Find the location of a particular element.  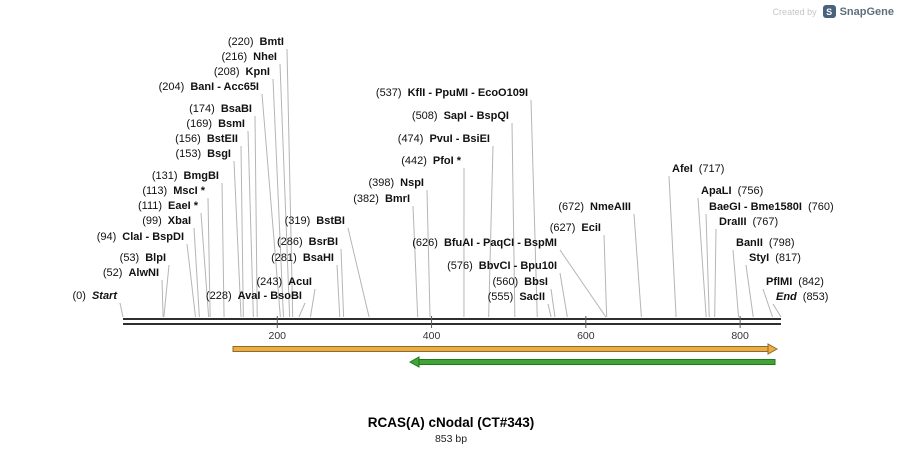

site-label-BfuAI-PaqCI-BspMI: (626) BfuAI - PaqCI - BspMI is located at coordinates (484, 243).